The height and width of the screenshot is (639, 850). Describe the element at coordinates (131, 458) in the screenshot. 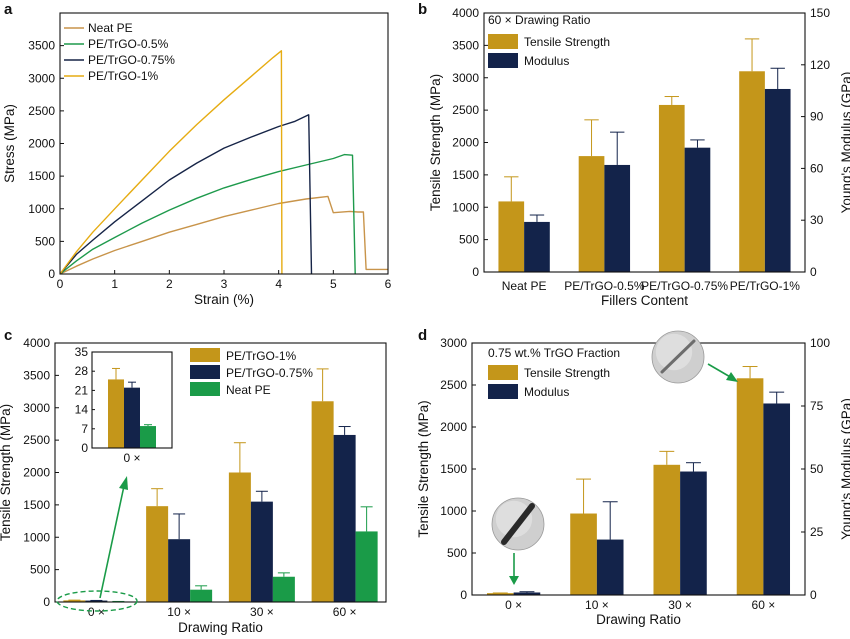

I see `inset-x-category-label: 0 ×` at that location.